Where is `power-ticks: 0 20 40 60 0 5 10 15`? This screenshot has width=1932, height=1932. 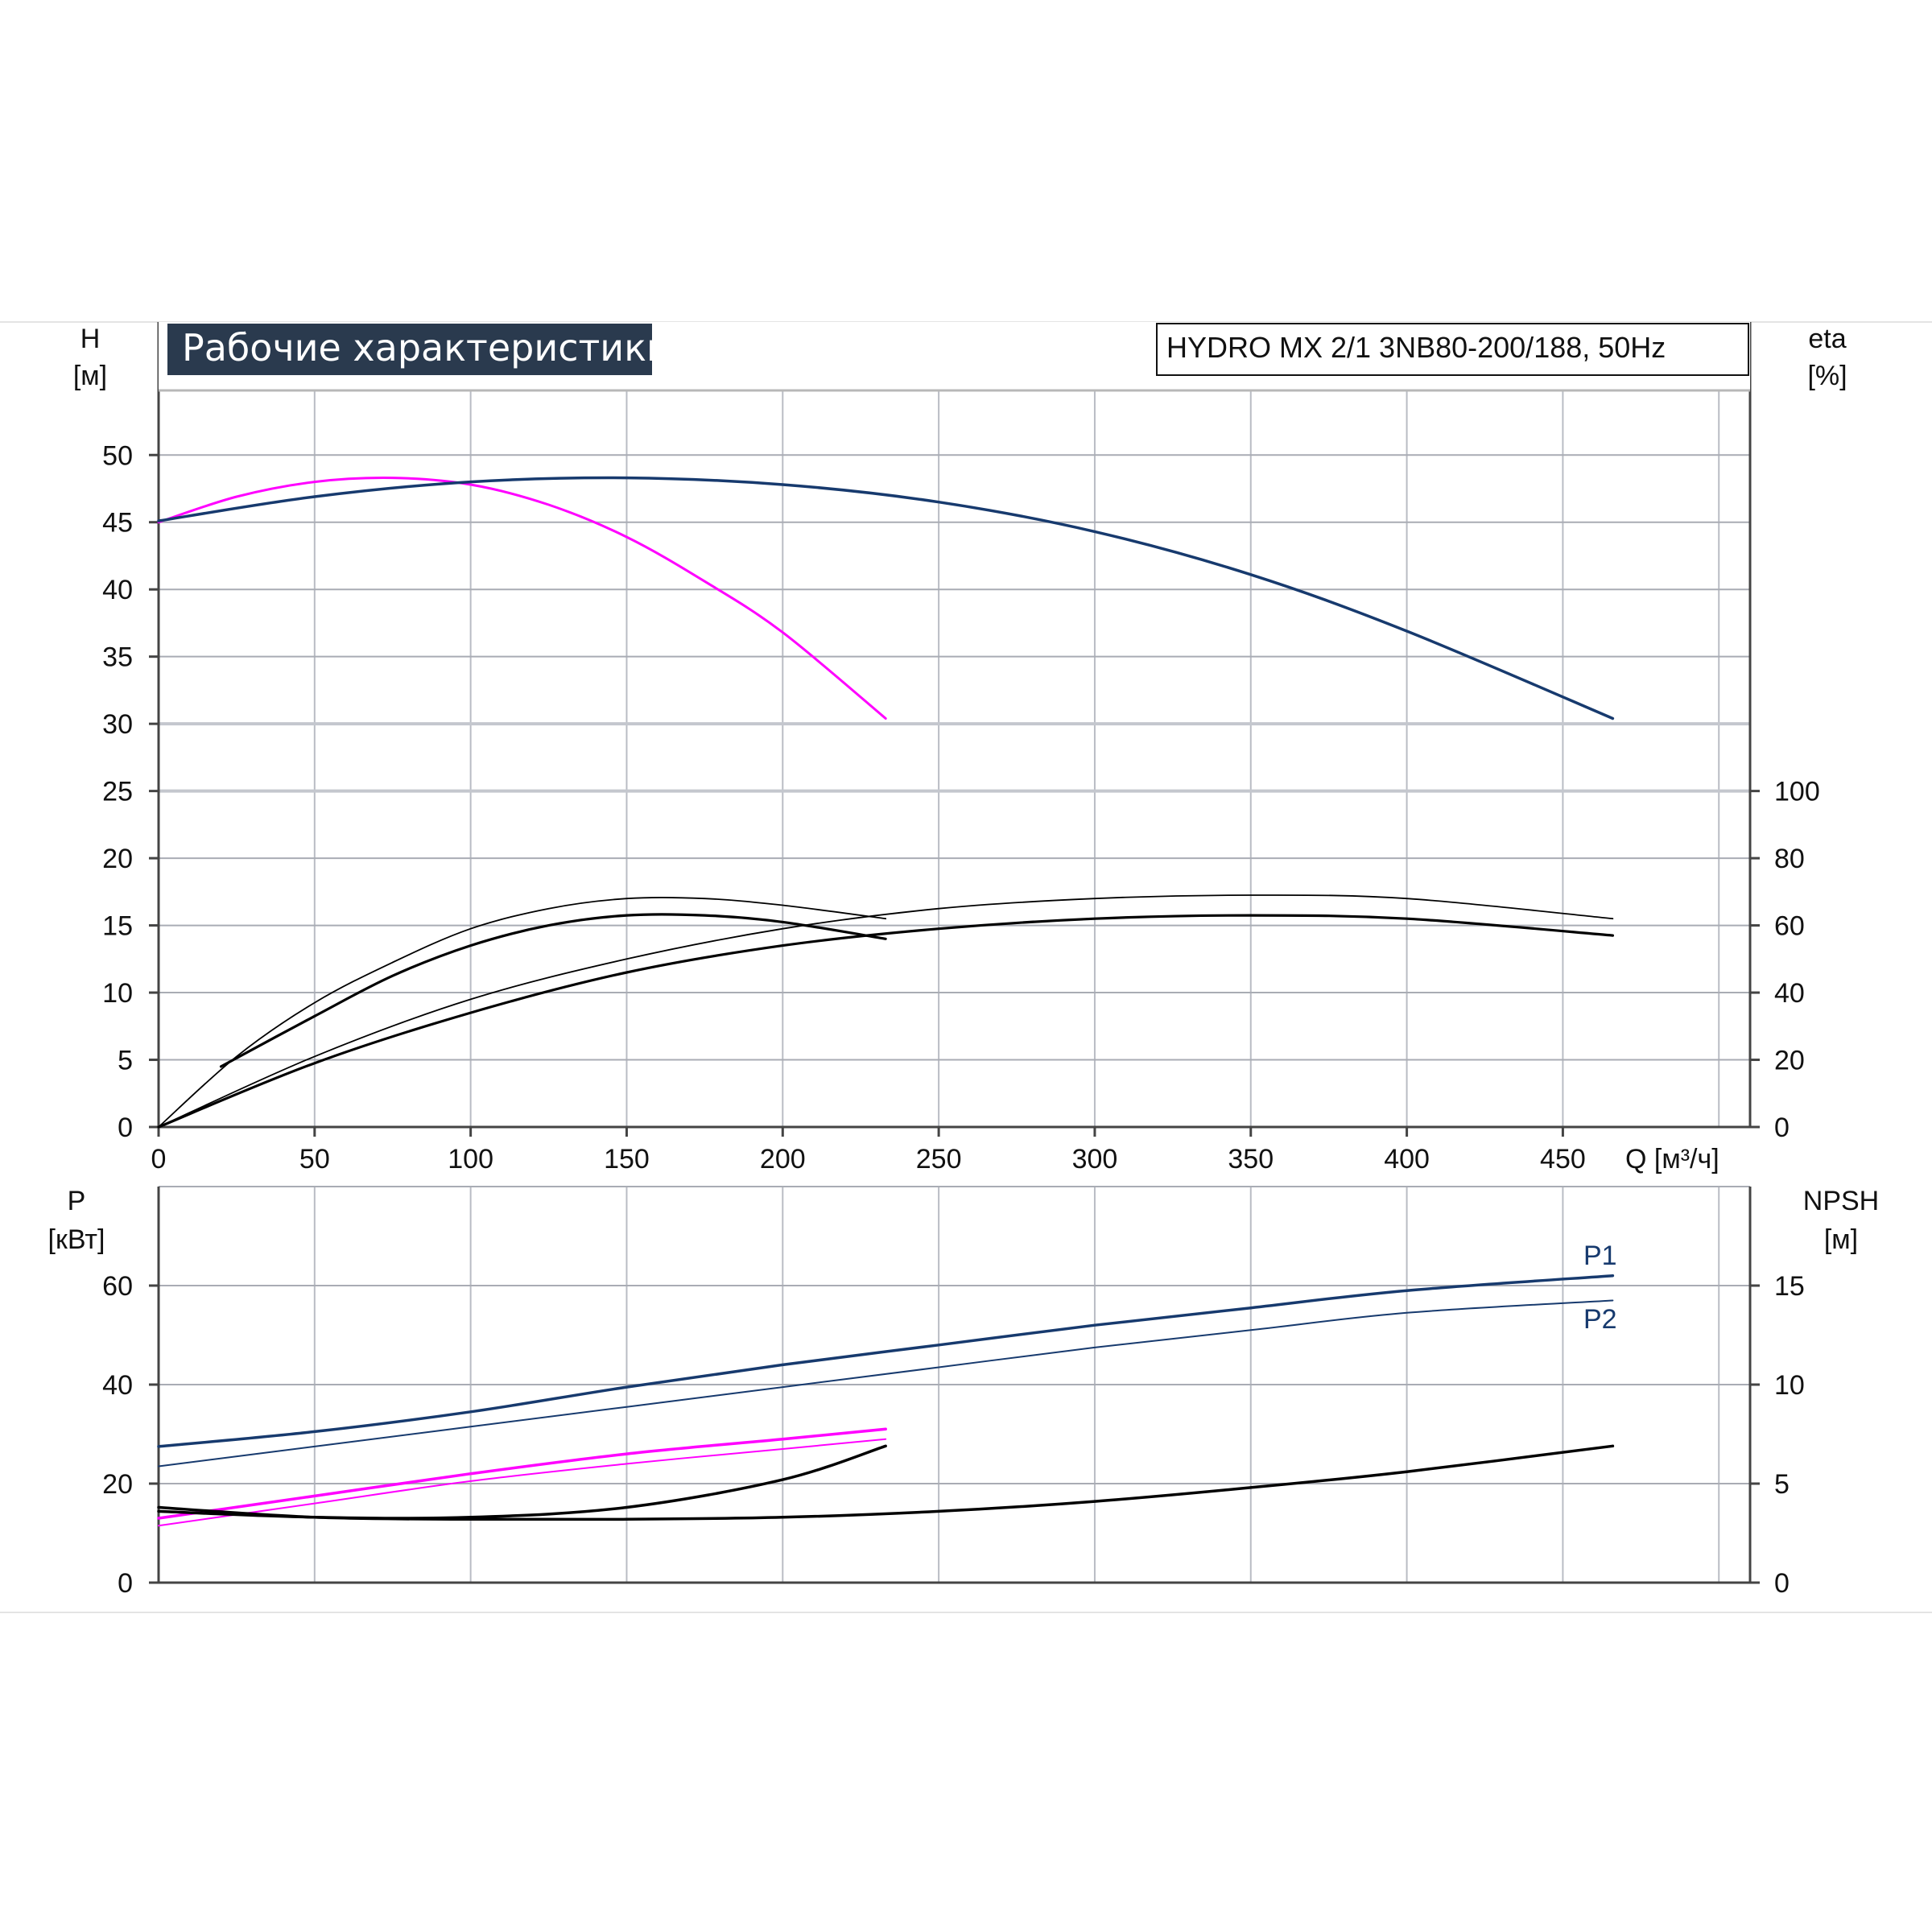
power-ticks: 0 20 40 60 0 5 10 15 is located at coordinates (953, 1435).